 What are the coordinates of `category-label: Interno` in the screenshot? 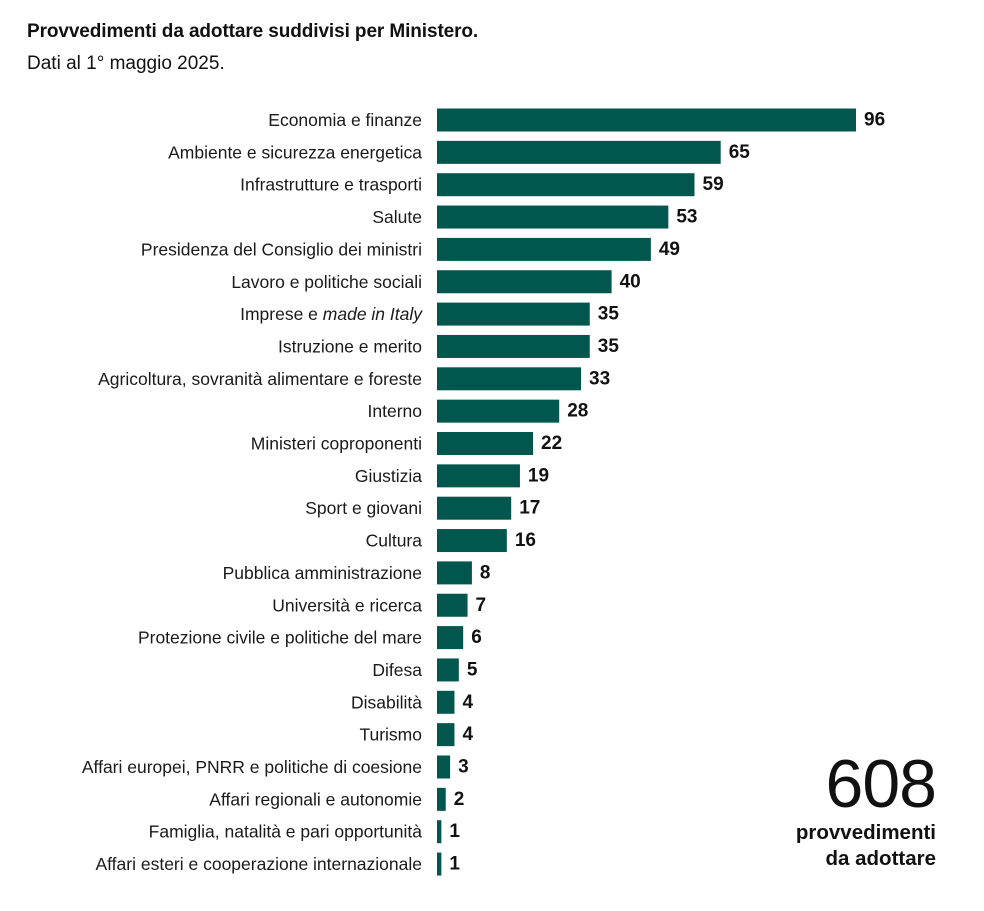 It's located at (395, 411).